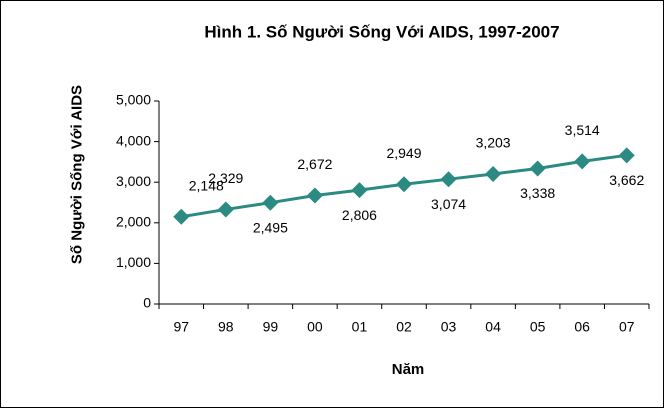  I want to click on y-tick-label: 4,000, so click(133, 140).